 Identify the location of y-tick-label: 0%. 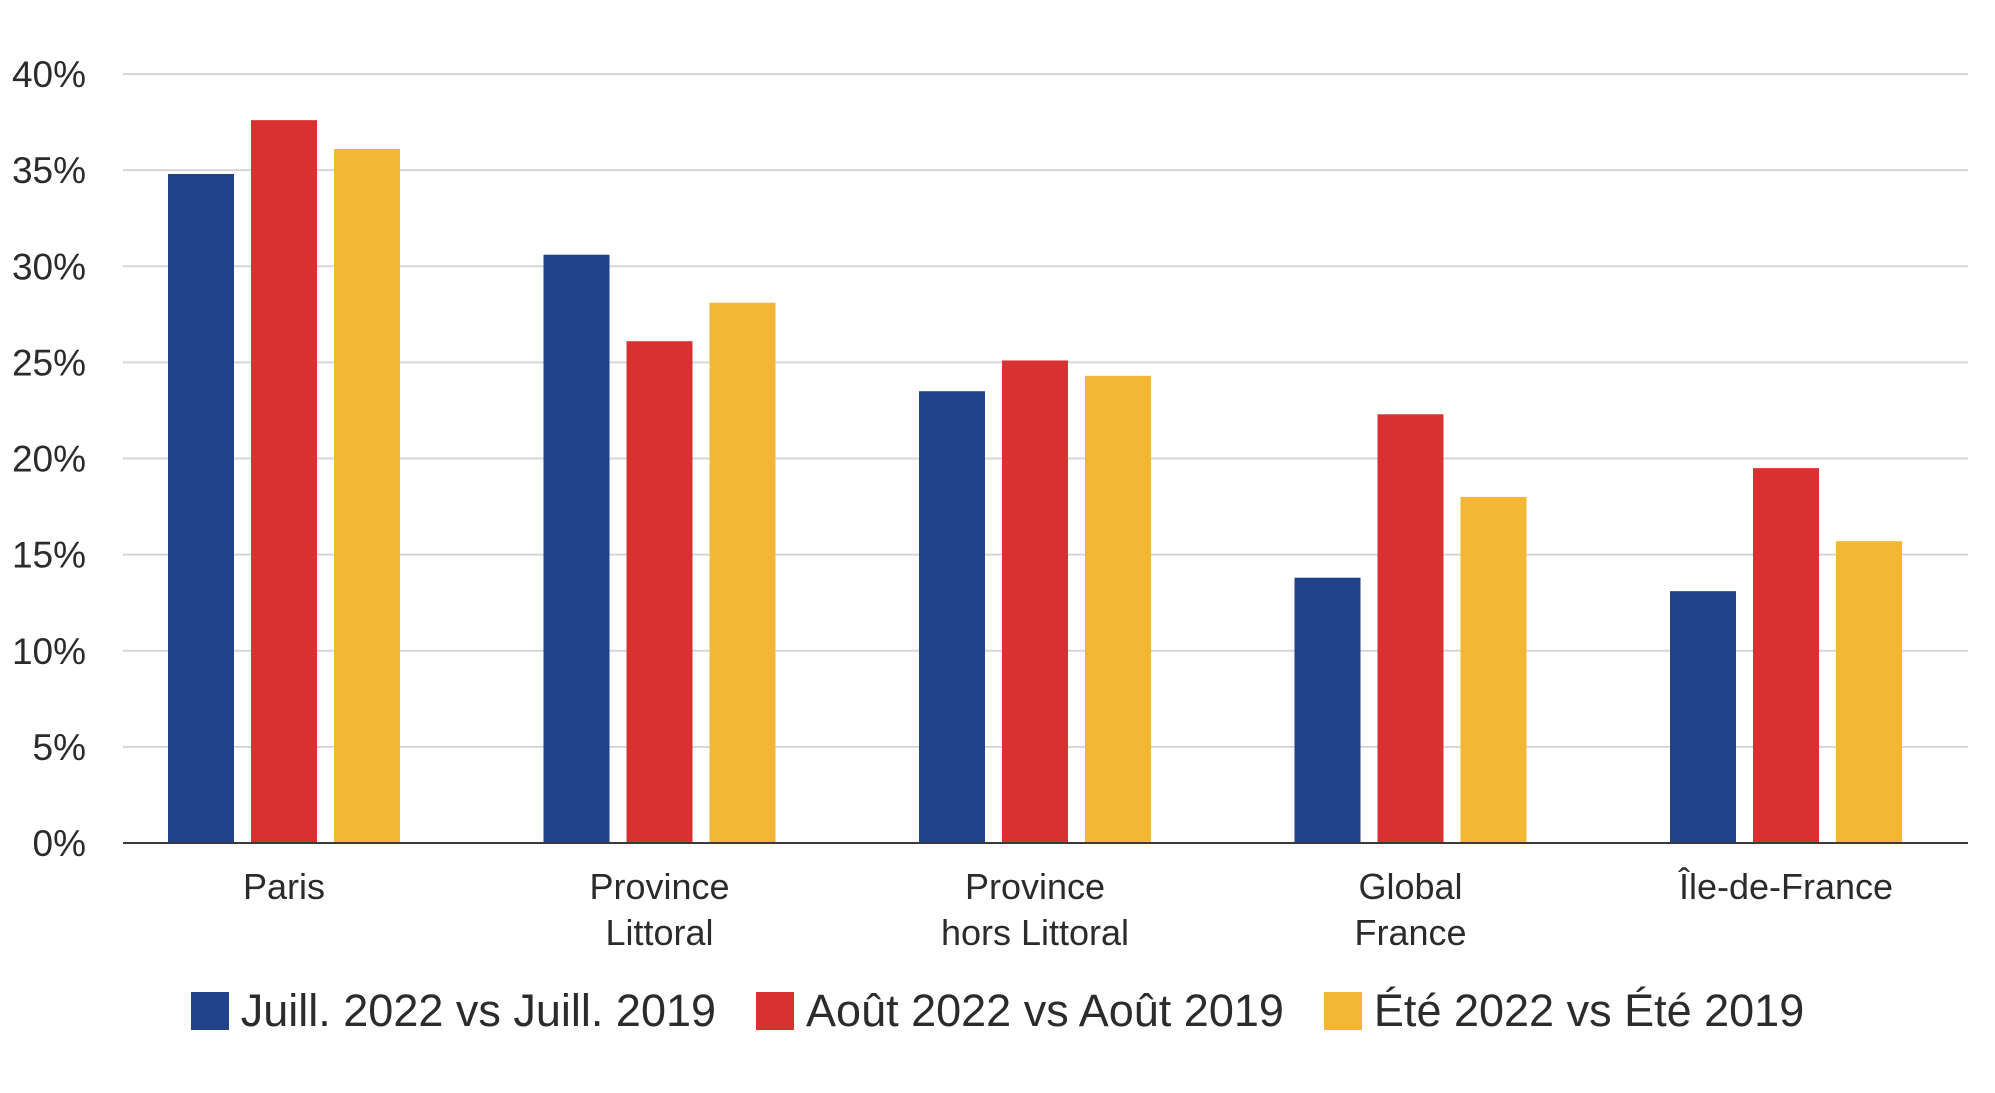
(59, 843).